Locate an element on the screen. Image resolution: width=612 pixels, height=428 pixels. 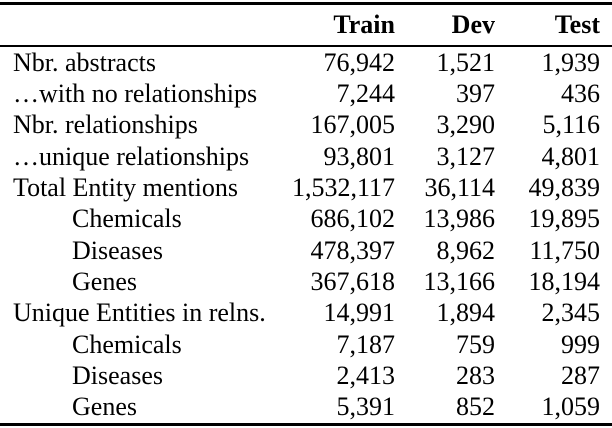
test-value: 436 is located at coordinates (580, 93).